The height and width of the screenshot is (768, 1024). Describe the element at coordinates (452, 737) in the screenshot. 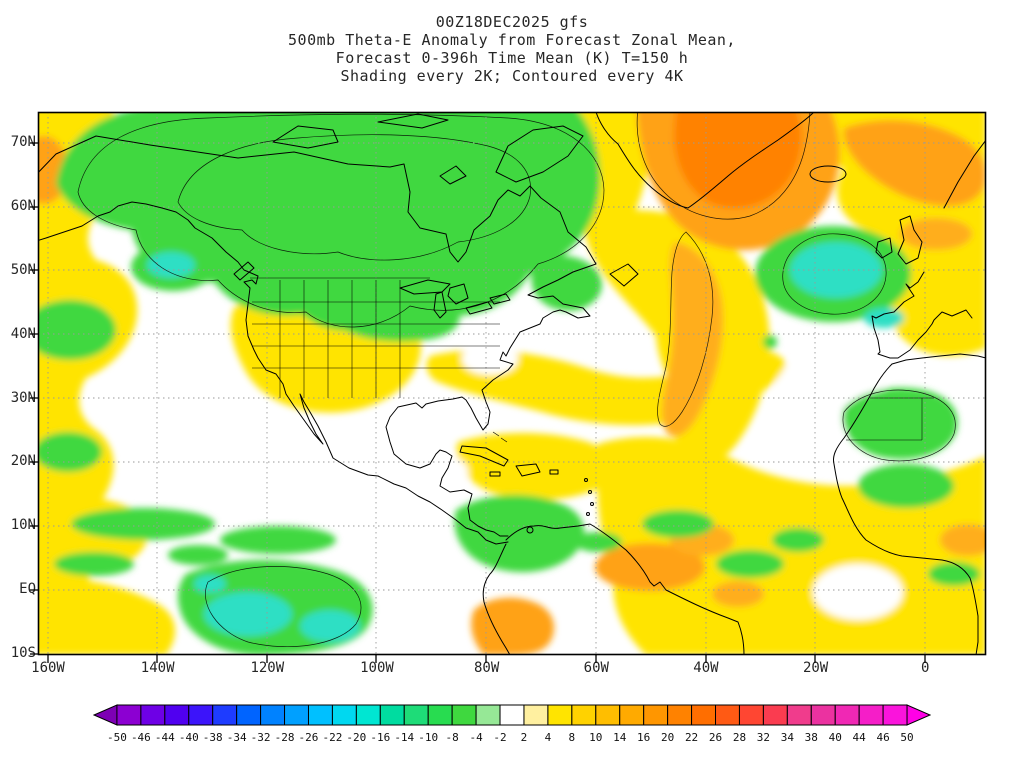

I see `colorbar-tick-label: -8` at that location.